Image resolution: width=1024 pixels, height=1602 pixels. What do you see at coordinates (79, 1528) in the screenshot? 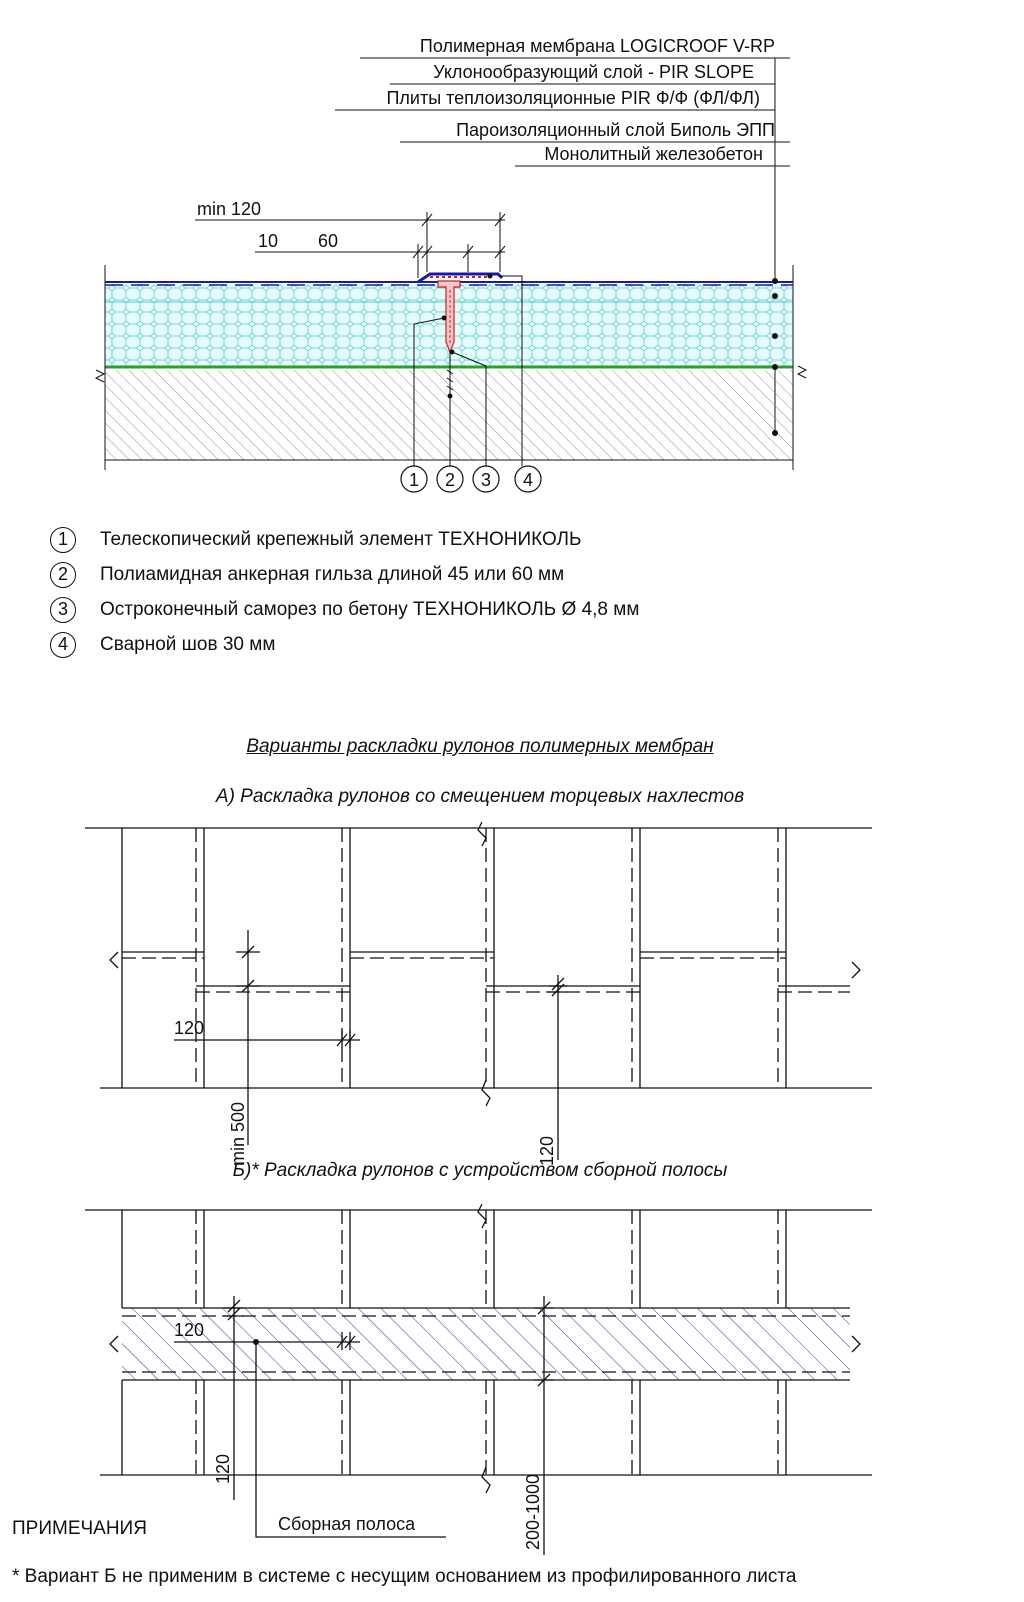
I see `notes-title: ПРИМЕЧАНИЯ` at bounding box center [79, 1528].